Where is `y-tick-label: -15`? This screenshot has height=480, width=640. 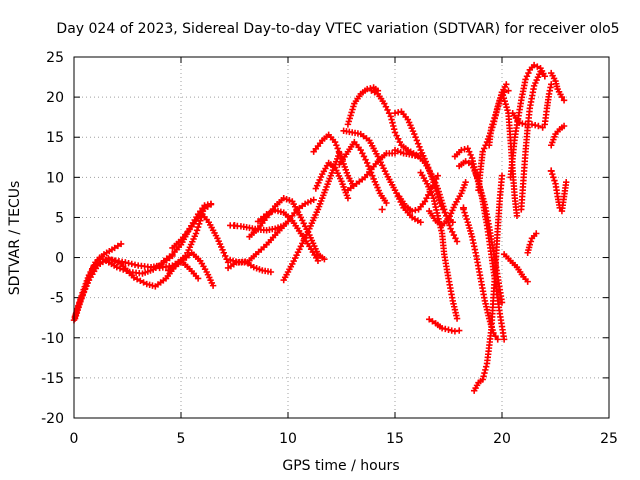 y-tick-label: -15 is located at coordinates (52, 379).